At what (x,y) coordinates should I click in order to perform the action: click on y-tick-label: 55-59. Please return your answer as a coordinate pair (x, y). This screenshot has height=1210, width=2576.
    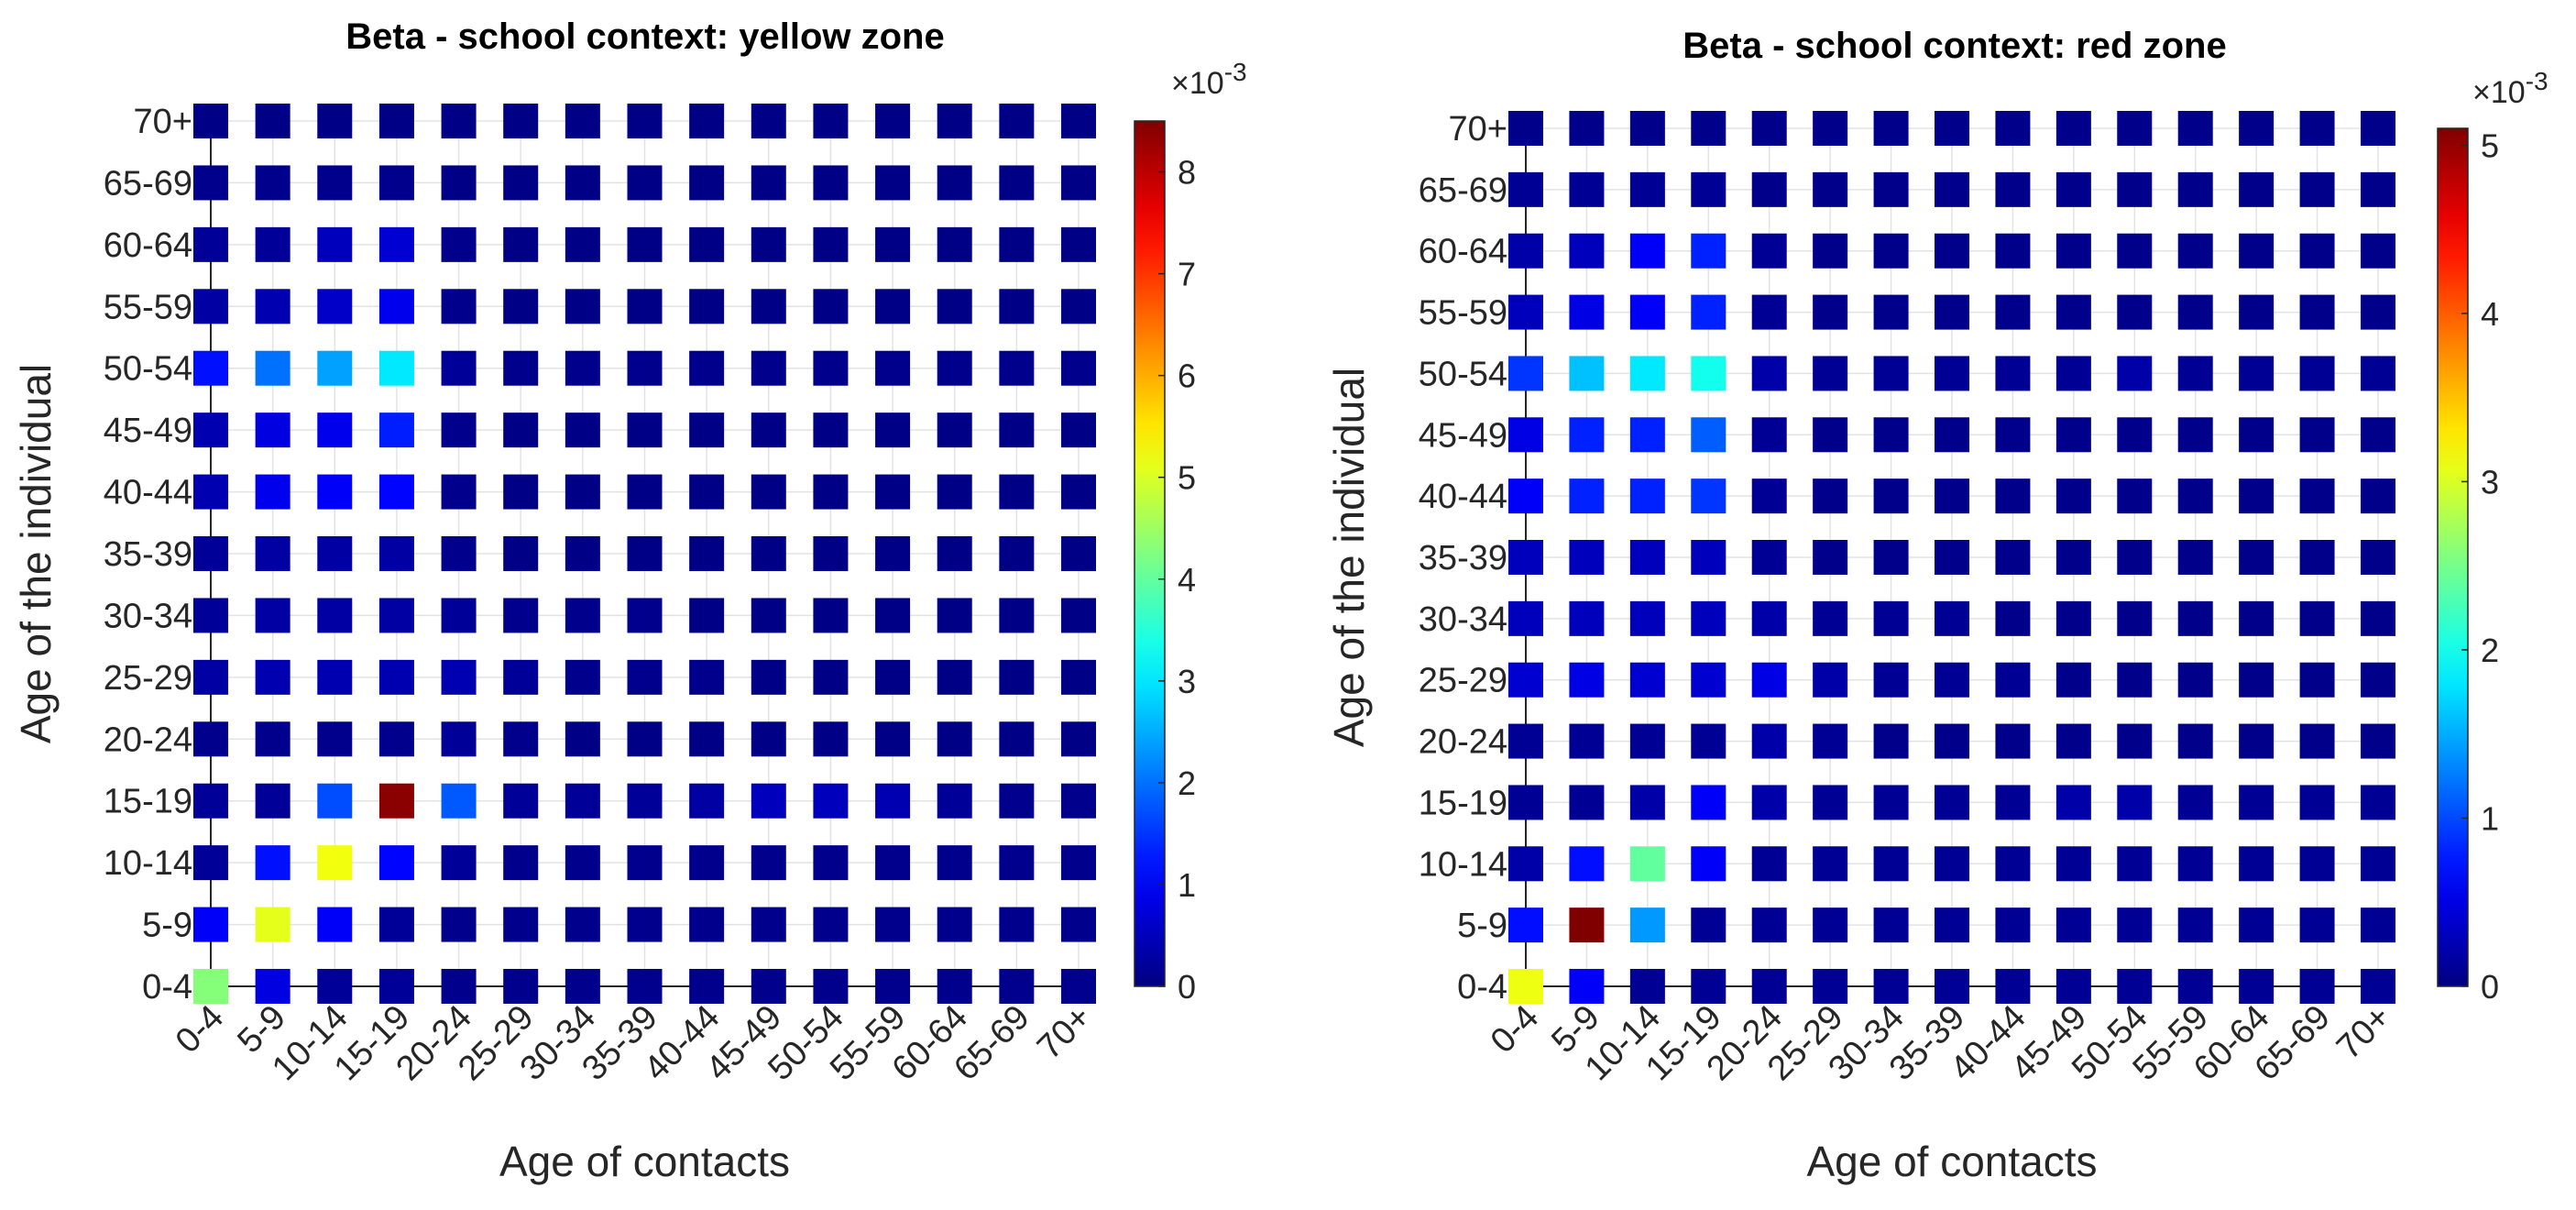
    Looking at the image, I should click on (148, 307).